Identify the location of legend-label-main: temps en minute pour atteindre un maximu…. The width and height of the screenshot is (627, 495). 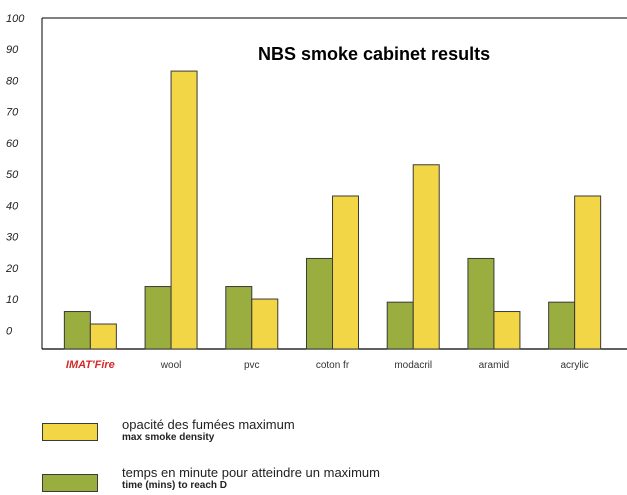
(251, 472).